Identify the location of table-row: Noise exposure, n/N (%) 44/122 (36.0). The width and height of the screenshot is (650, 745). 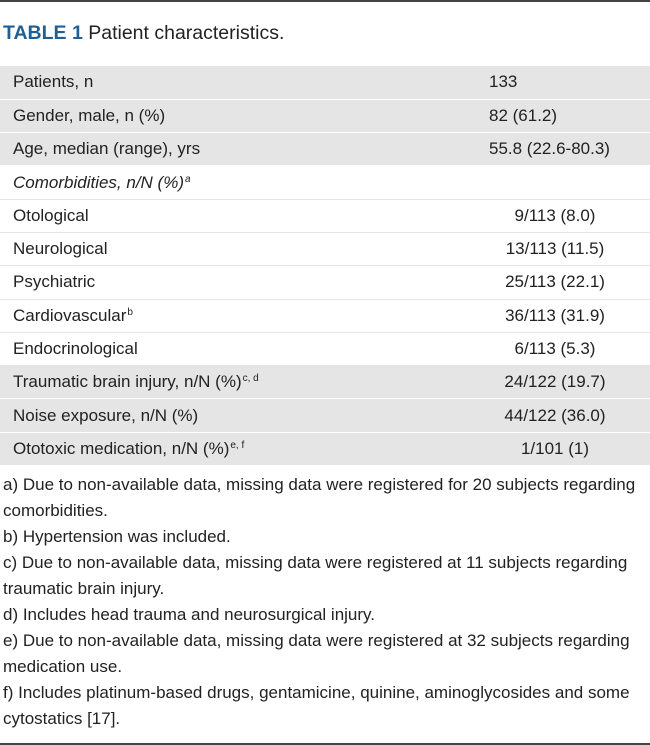
(325, 415).